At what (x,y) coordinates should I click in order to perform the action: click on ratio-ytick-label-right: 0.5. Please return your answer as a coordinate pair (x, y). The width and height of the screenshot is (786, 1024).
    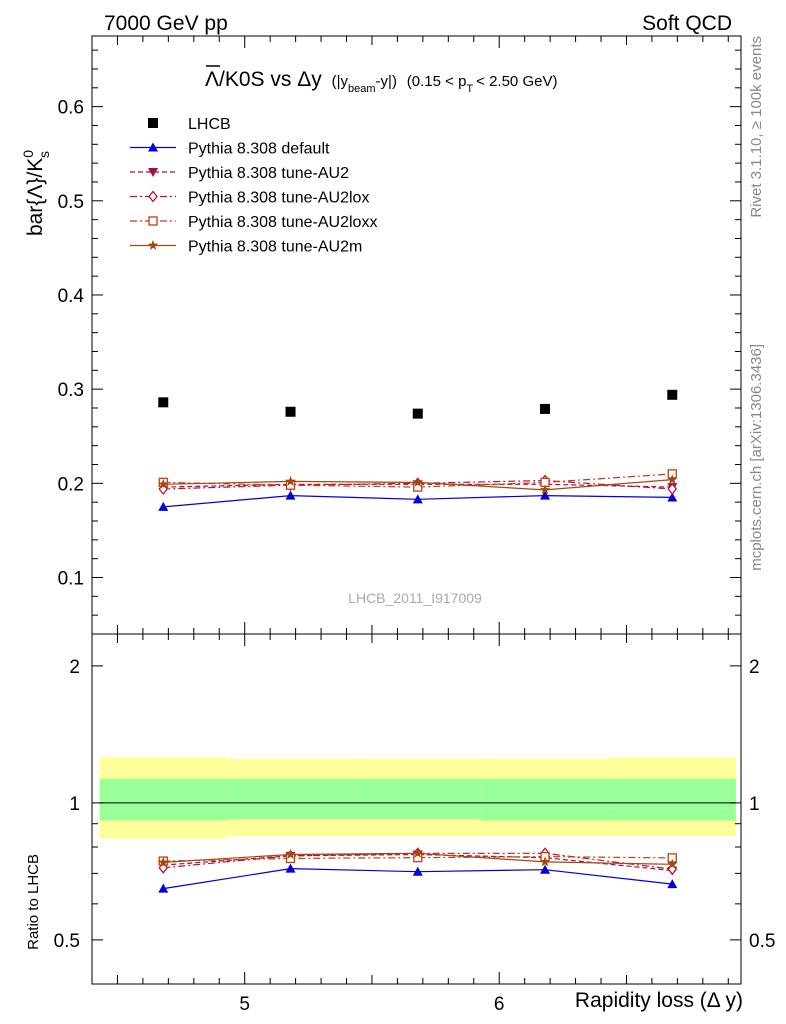
    Looking at the image, I should click on (762, 941).